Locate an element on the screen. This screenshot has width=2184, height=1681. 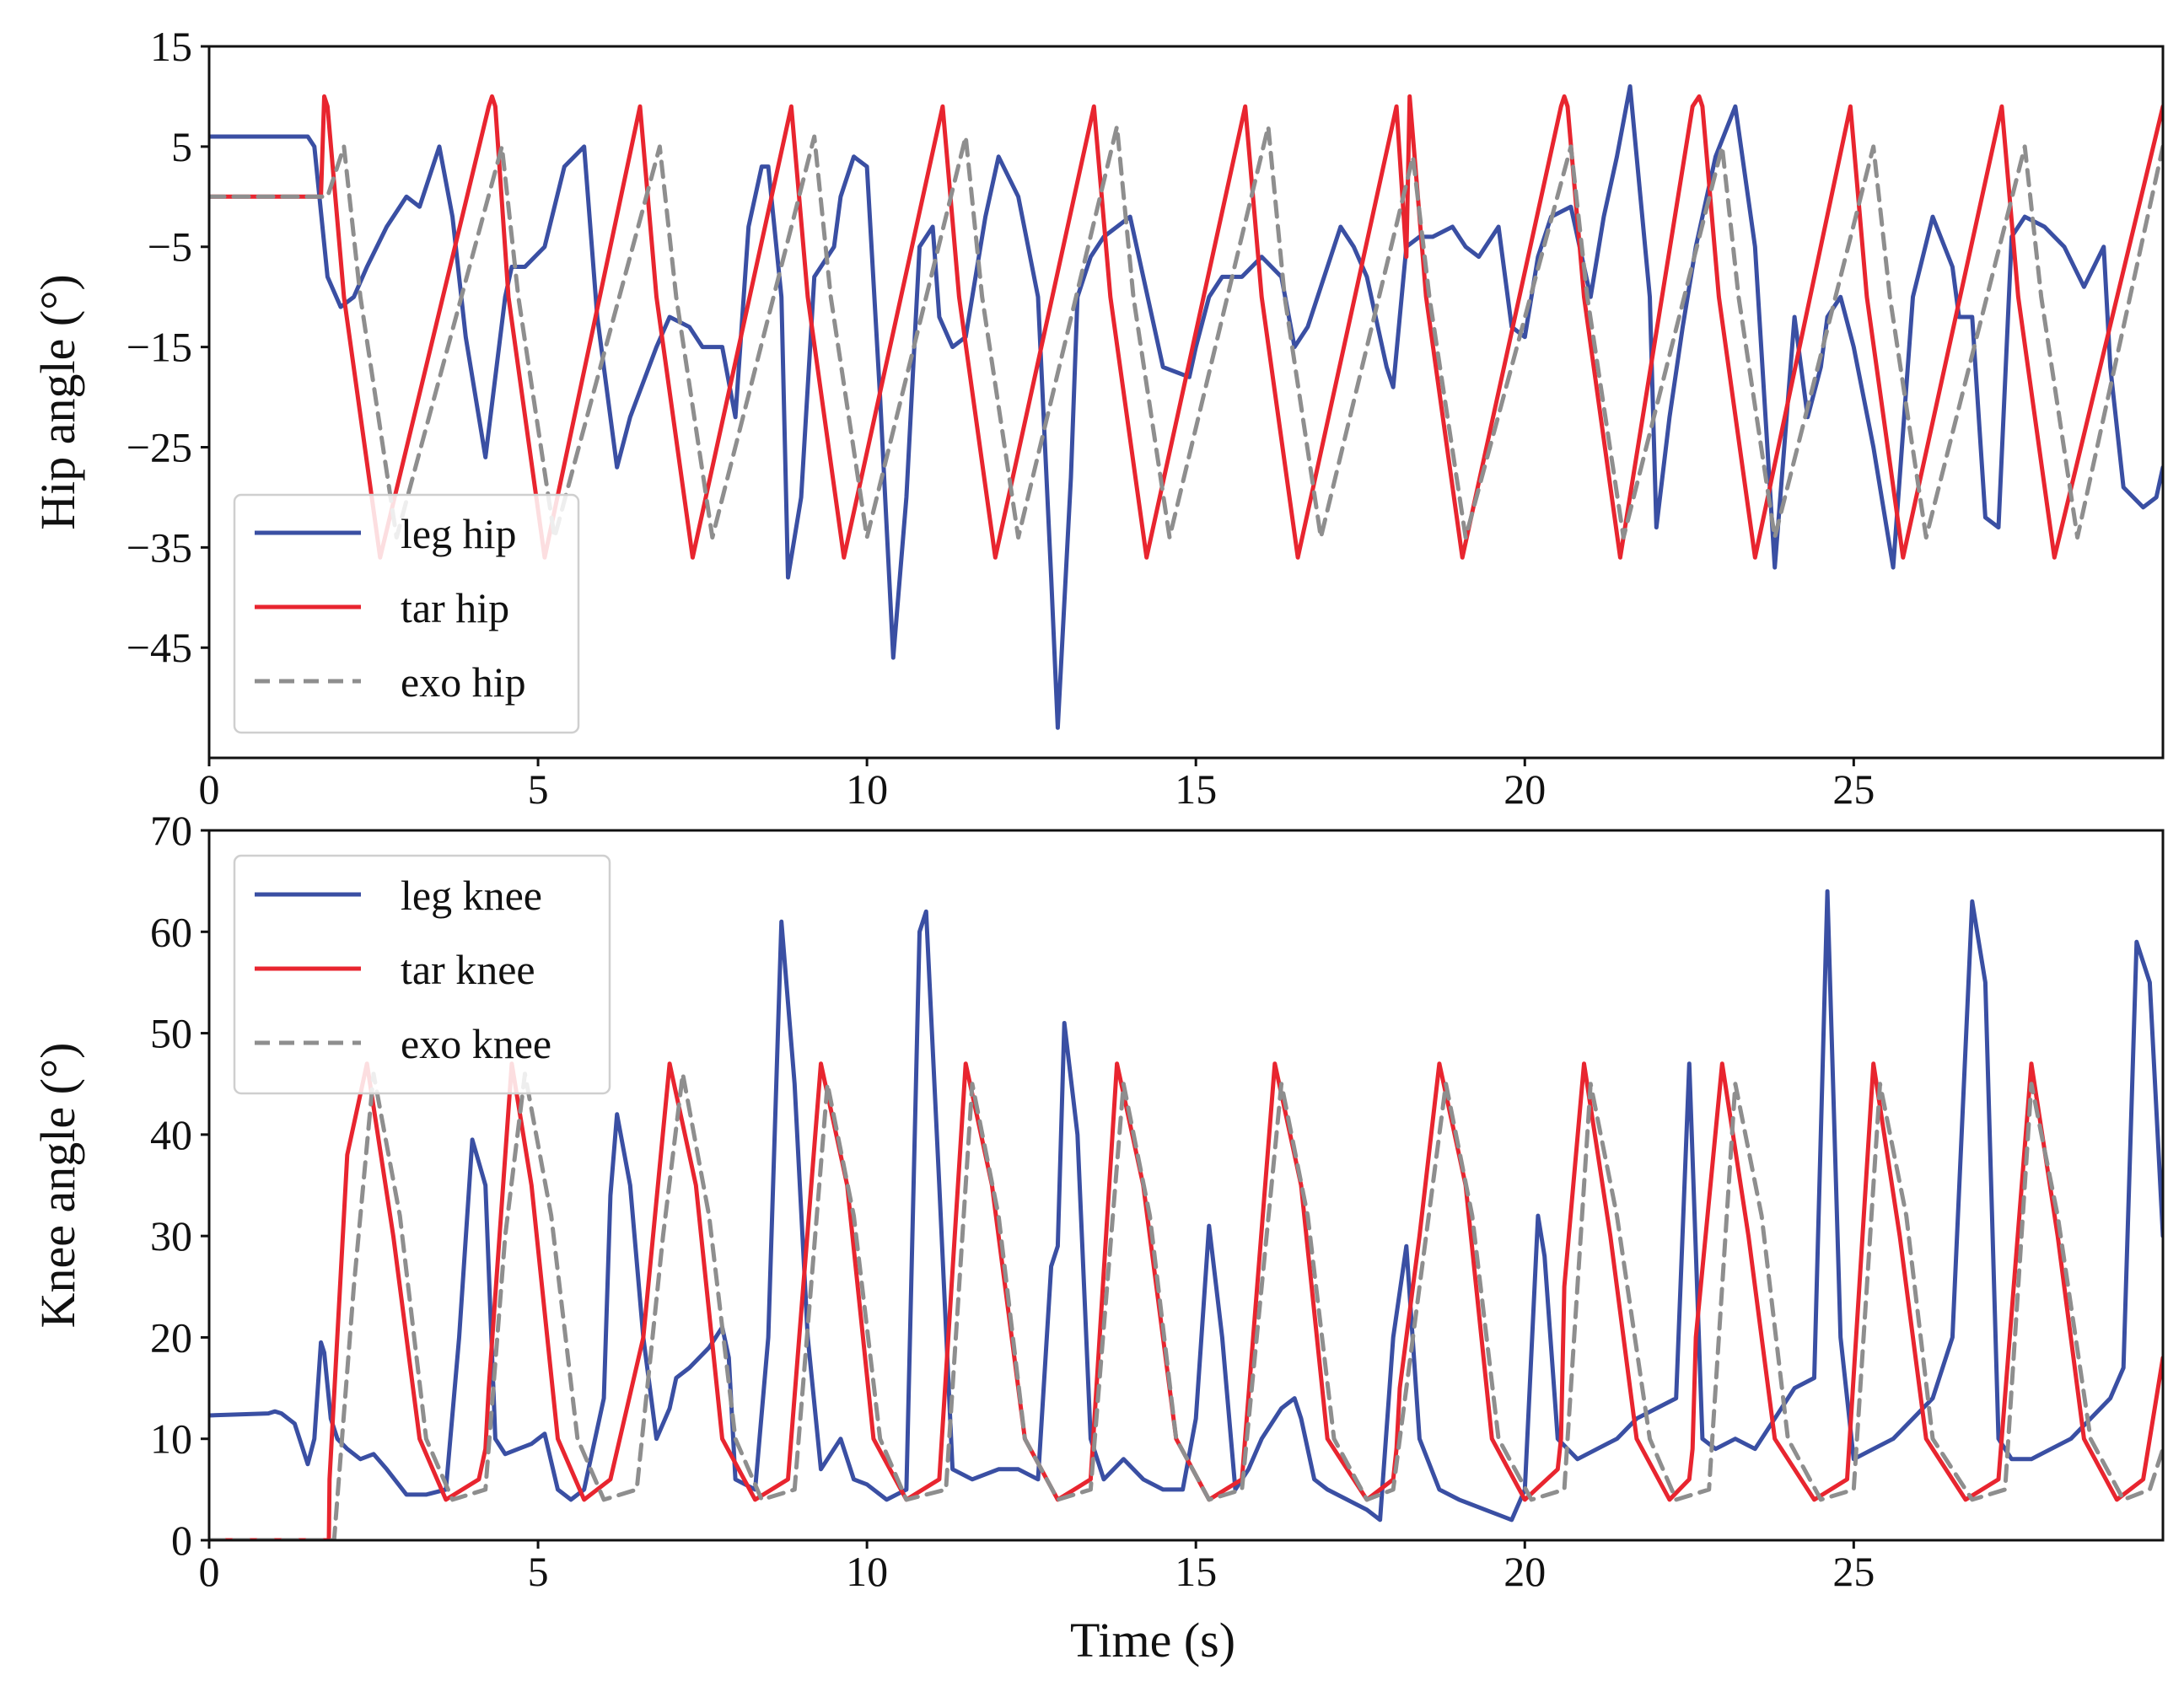
hip-x-tick-label: 20 is located at coordinates (1525, 789).